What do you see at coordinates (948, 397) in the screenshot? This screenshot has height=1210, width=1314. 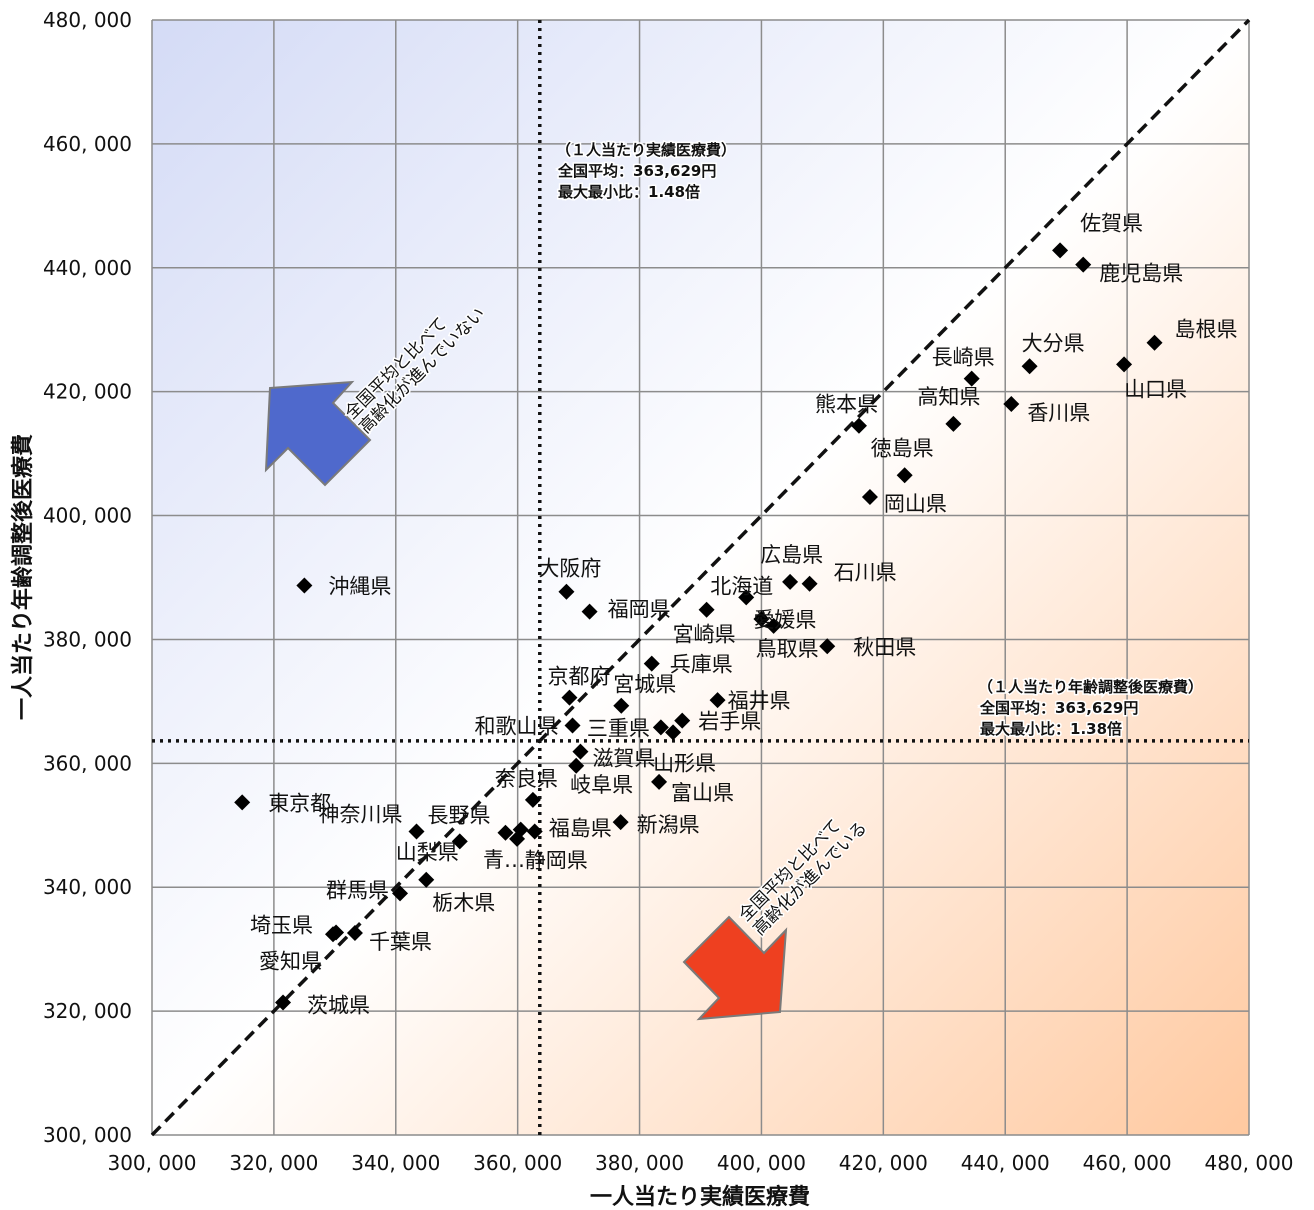 I see `data-point-label: 高知県` at bounding box center [948, 397].